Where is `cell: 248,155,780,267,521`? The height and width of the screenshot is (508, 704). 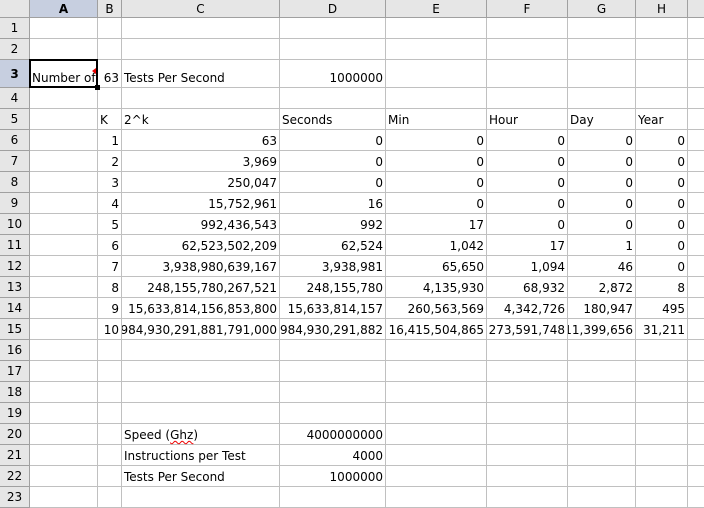 cell: 248,155,780,267,521 is located at coordinates (201, 287).